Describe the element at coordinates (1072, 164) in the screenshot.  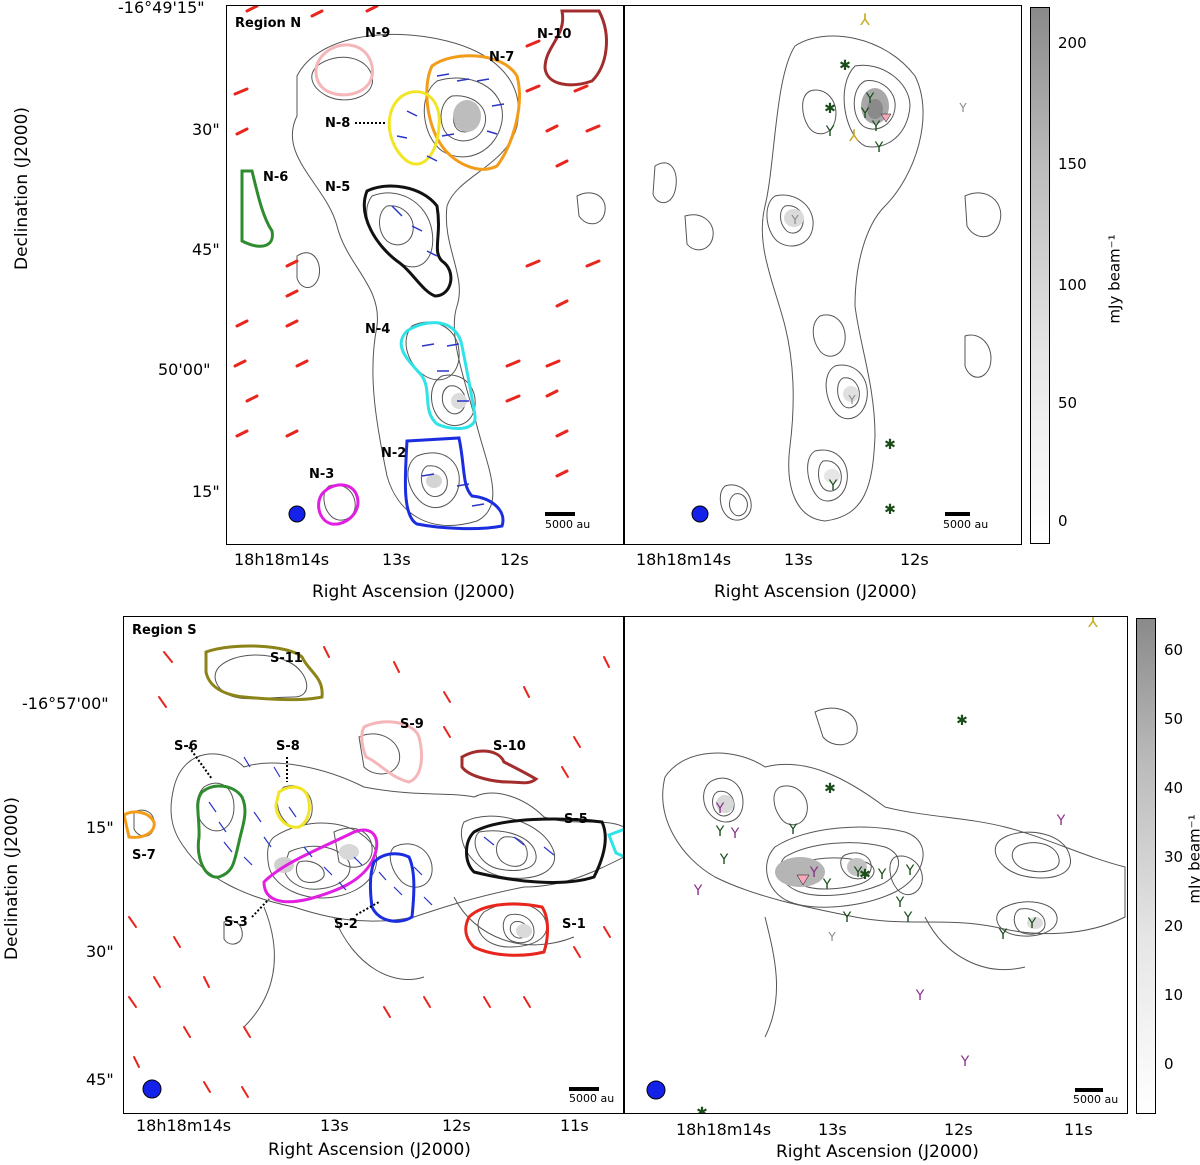
I see `cb-top-150: 150` at that location.